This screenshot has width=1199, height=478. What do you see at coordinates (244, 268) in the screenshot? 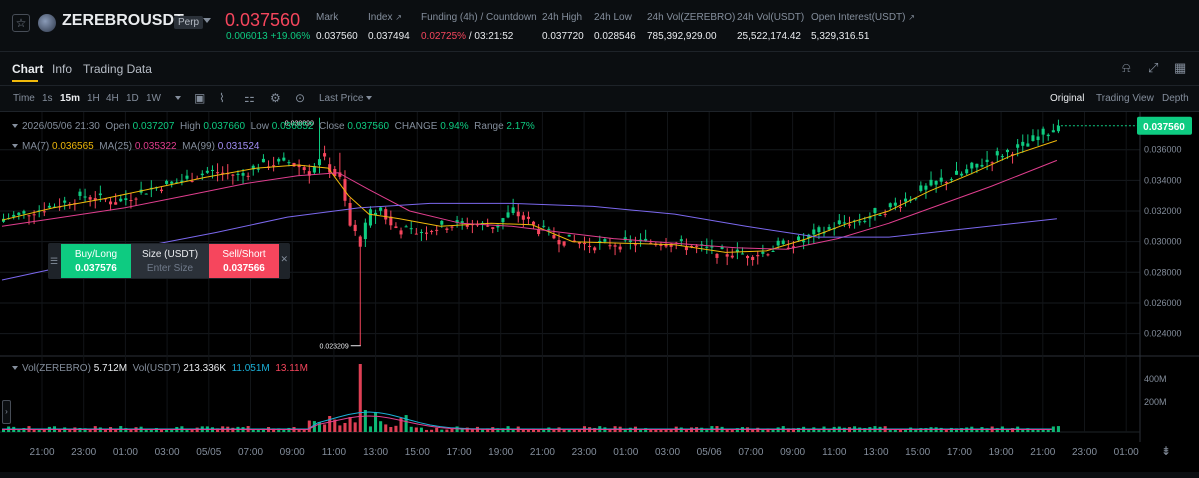
I see `sell-price: 0.037566` at bounding box center [244, 268].